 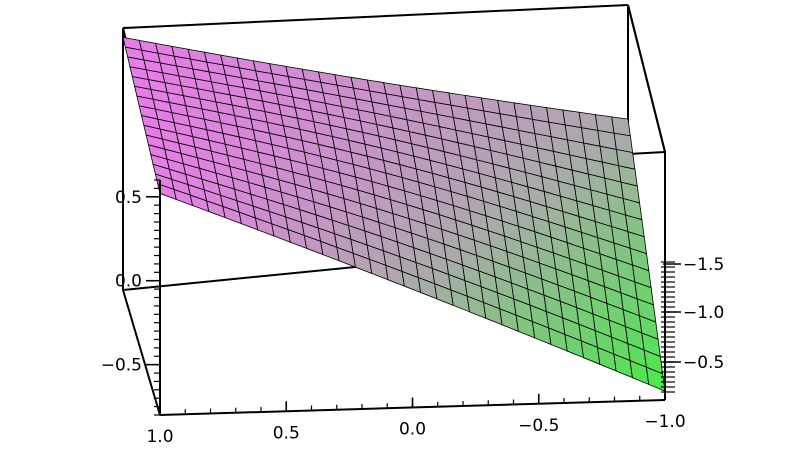 I want to click on x-tick-label: −0.5, so click(x=538, y=426).